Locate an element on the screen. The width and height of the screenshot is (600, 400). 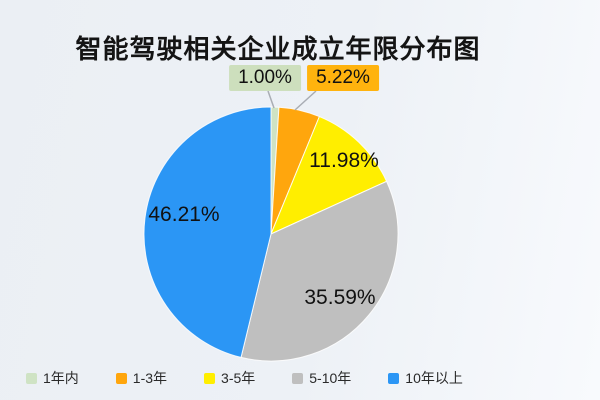
legend-item-1-3年: 1-3年 is located at coordinates (141, 378).